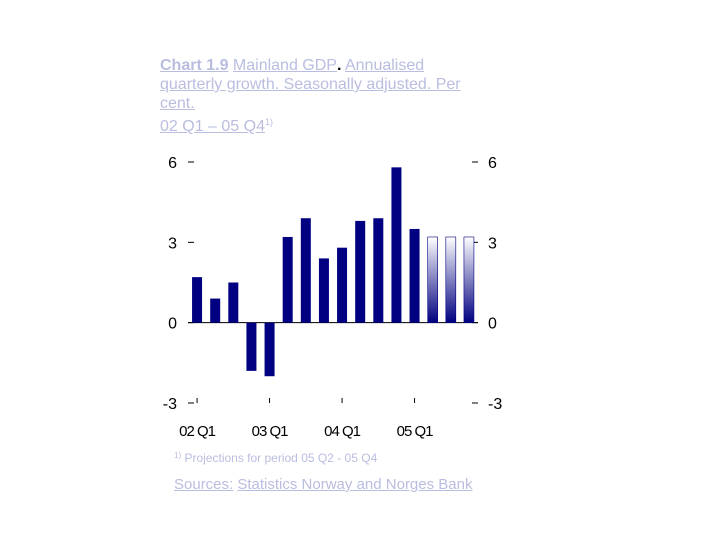 The width and height of the screenshot is (720, 540). Describe the element at coordinates (492, 324) in the screenshot. I see `y-tick-label-right: 0` at that location.